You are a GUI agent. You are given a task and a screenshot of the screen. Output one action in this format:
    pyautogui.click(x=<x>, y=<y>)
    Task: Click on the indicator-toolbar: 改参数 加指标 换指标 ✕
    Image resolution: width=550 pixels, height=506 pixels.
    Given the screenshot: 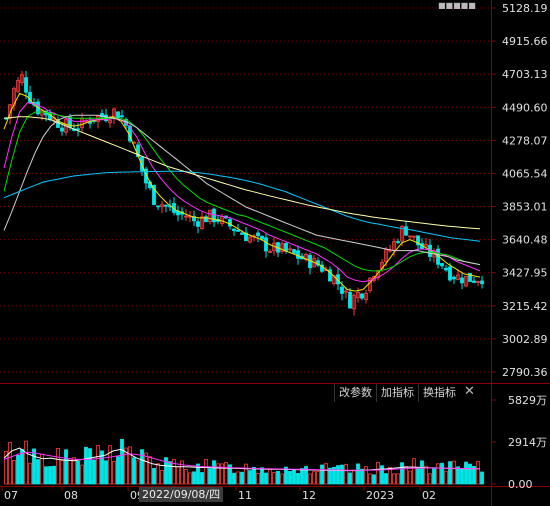 What is the action you would take?
    pyautogui.click(x=406, y=393)
    